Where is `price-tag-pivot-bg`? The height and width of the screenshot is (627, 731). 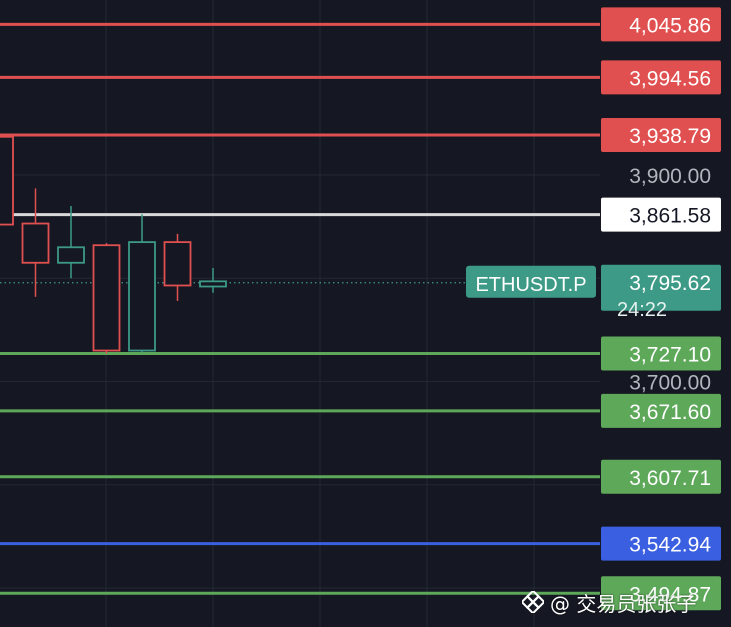 price-tag-pivot-bg is located at coordinates (661, 214).